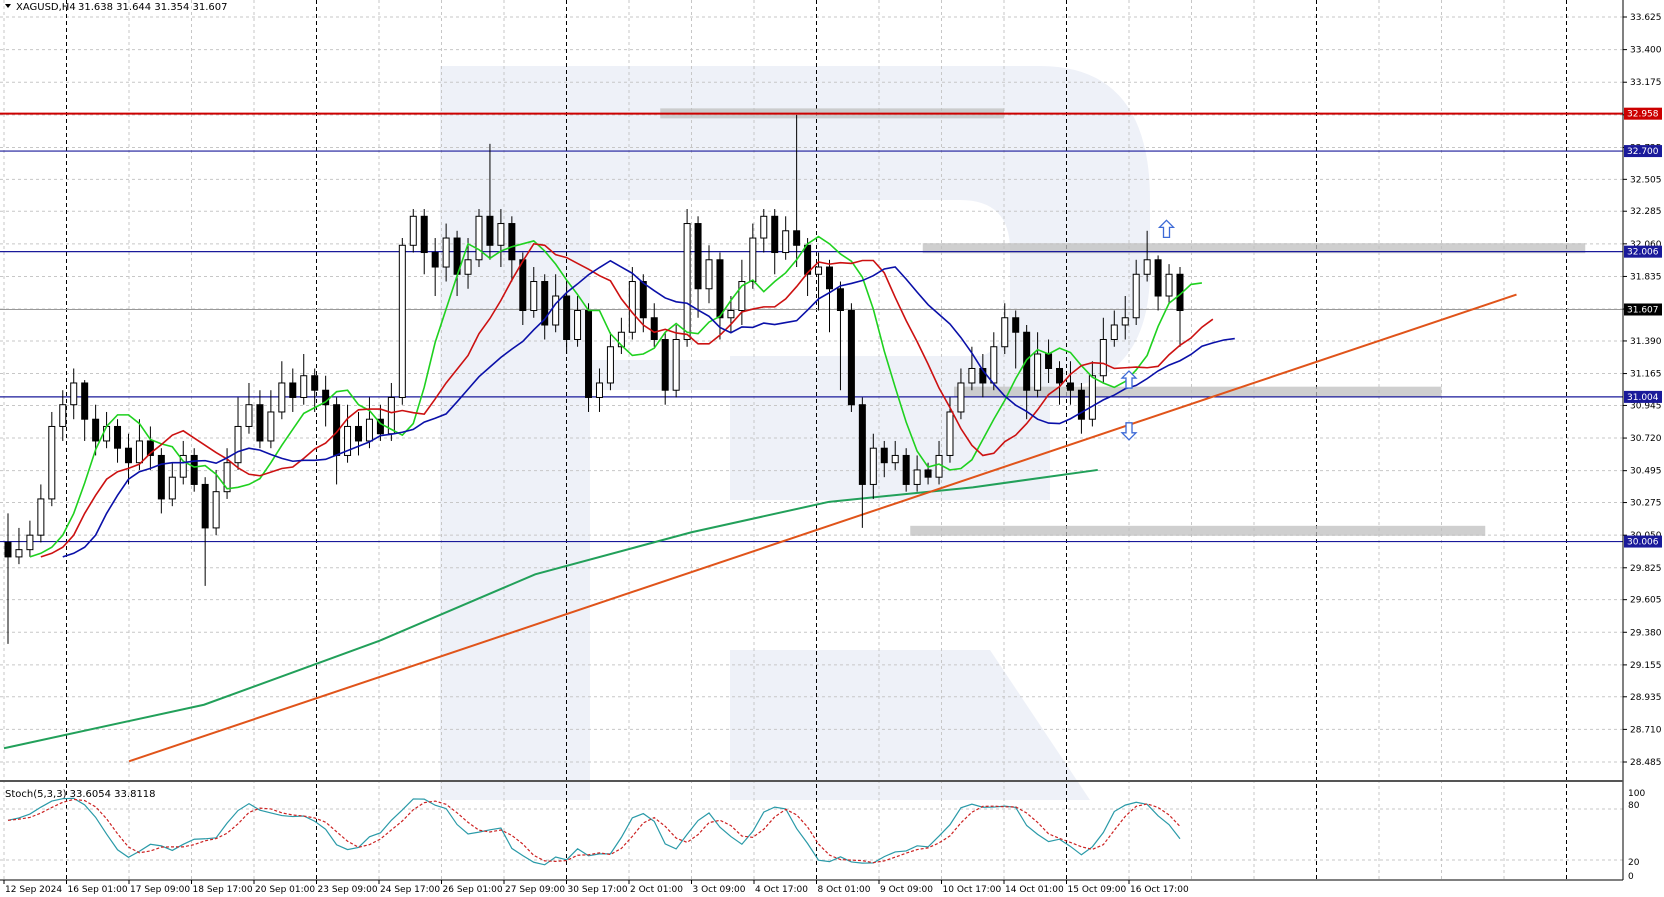 The image size is (1664, 897). I want to click on x-tick-label: 16 Sep 01:00, so click(98, 890).